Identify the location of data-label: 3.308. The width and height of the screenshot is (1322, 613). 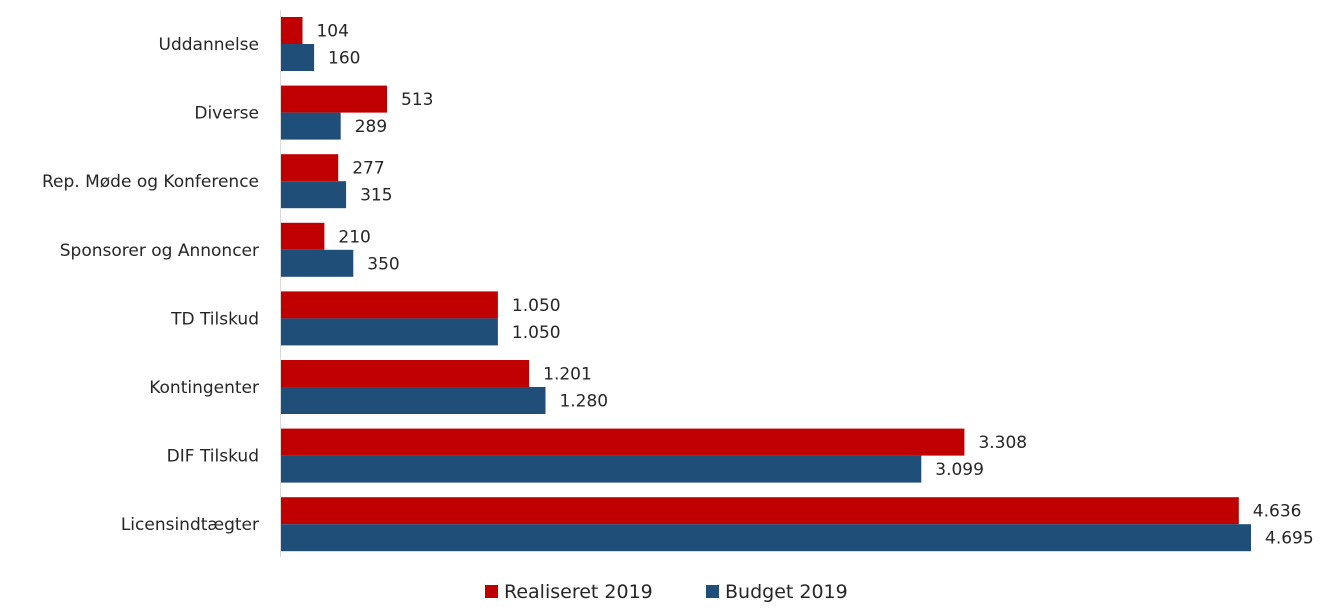
(1002, 443).